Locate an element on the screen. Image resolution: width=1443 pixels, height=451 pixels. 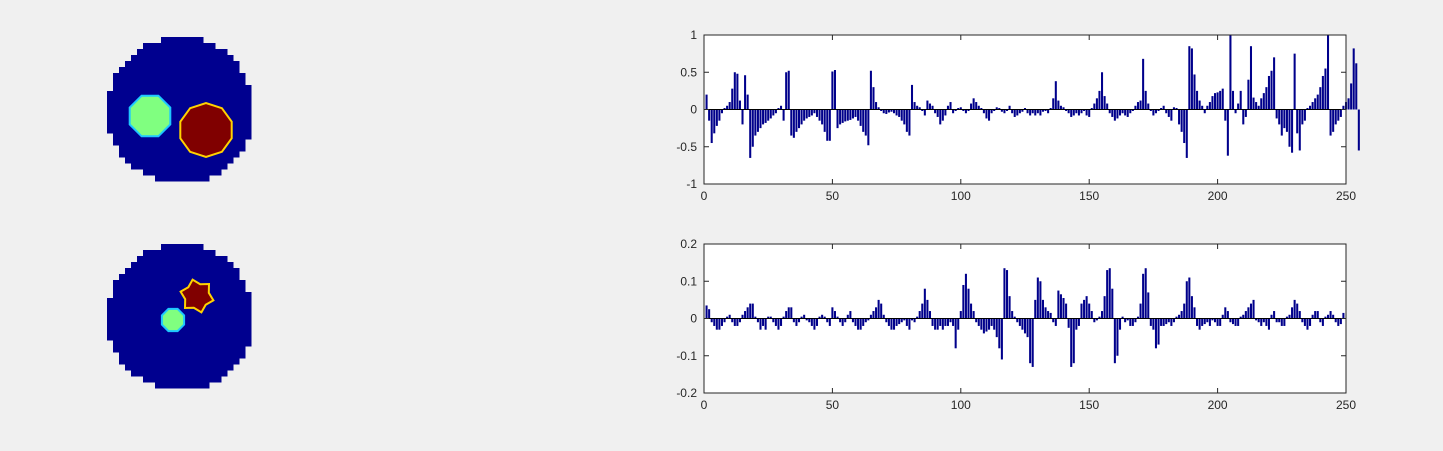
x-tick-label: 0 is located at coordinates (704, 196).